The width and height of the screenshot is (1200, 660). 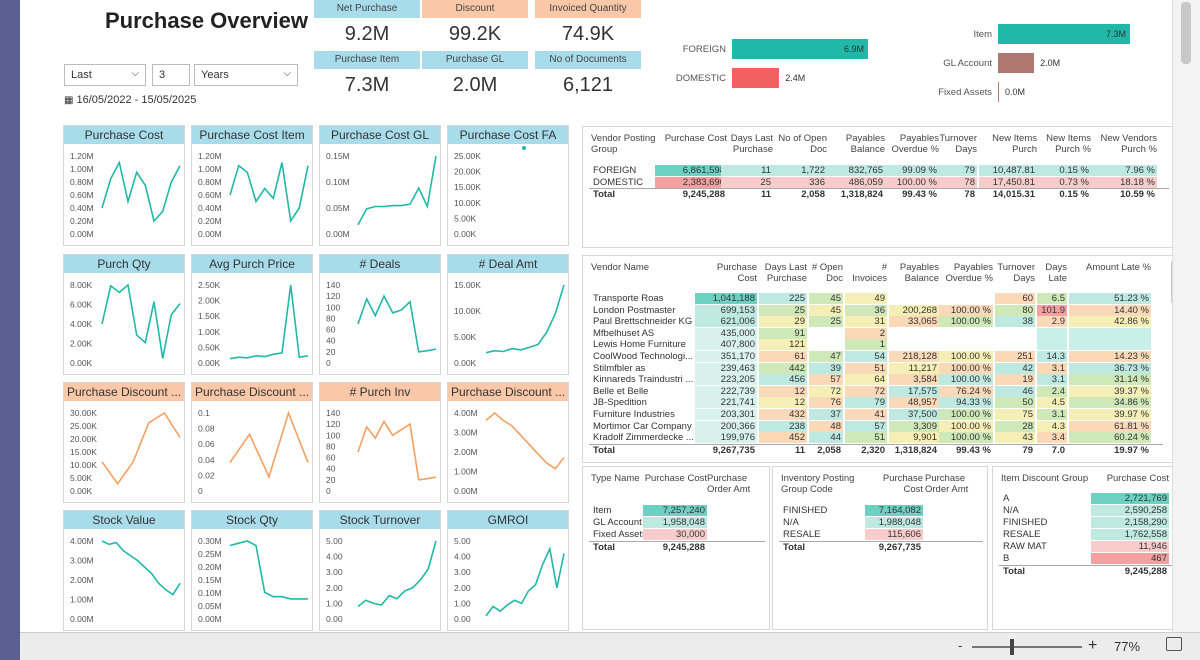 I want to click on table-cell: 7.96 %, so click(x=1124, y=170).